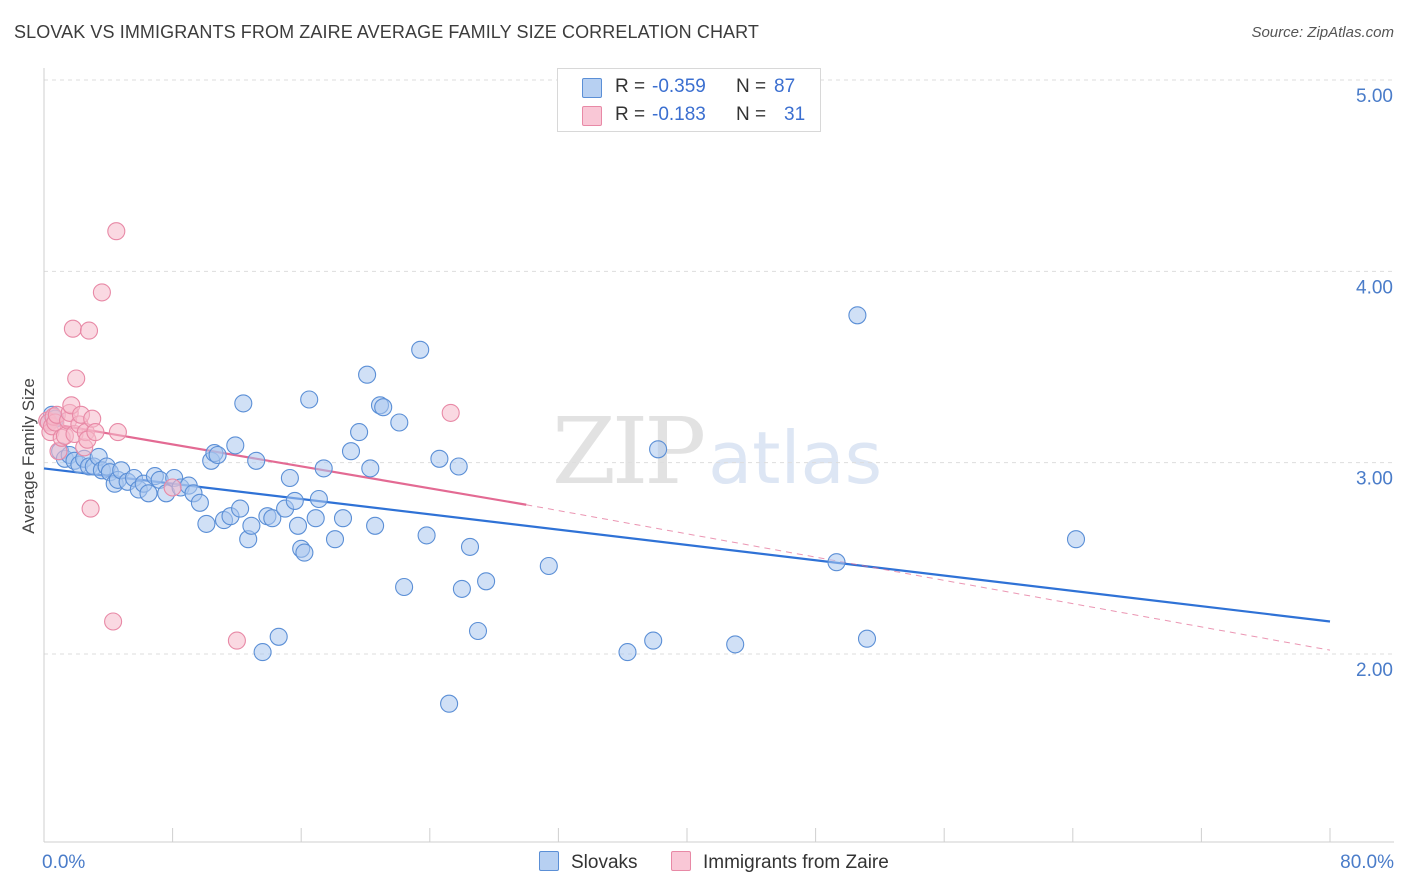  What do you see at coordinates (689, 100) in the screenshot?
I see `stats-legend: R = -0.359 N = 87 R = -0.183 N = 31` at bounding box center [689, 100].